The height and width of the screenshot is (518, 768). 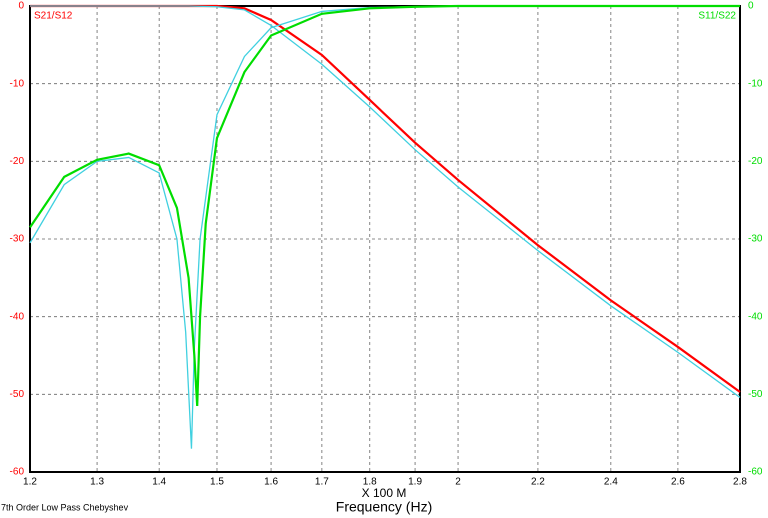 What do you see at coordinates (17, 239) in the screenshot?
I see `y-tick-label: -30` at bounding box center [17, 239].